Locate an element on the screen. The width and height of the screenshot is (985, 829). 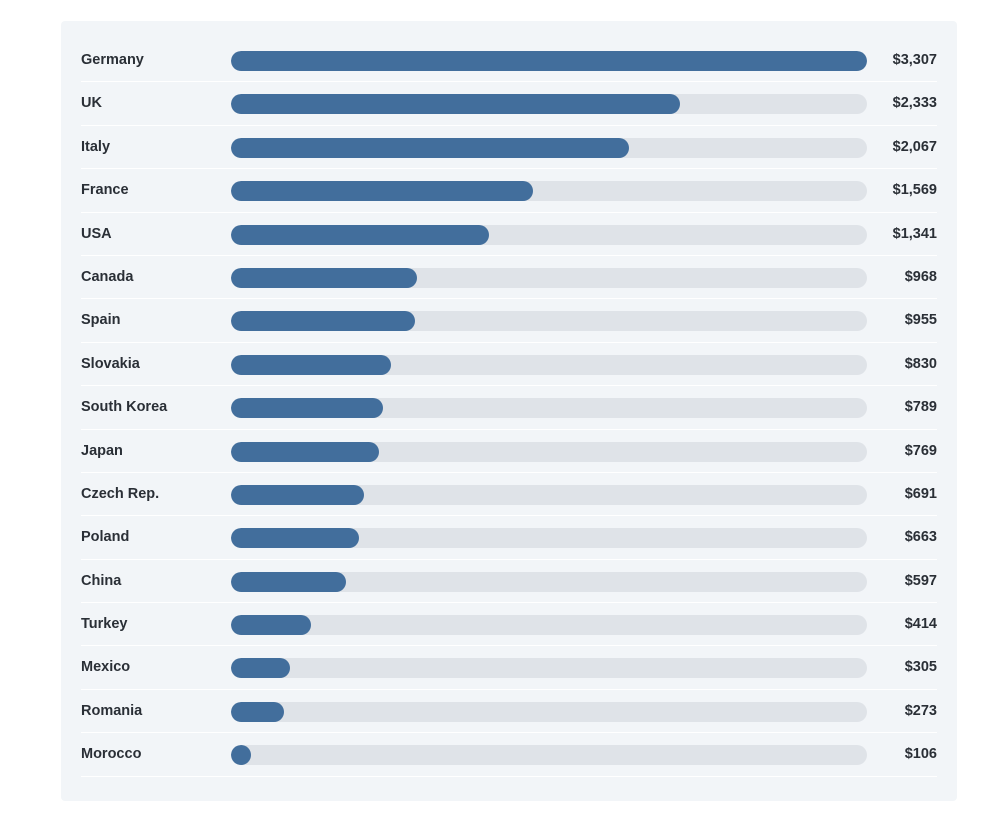
bar-row: Germany $3,307 is located at coordinates (509, 61).